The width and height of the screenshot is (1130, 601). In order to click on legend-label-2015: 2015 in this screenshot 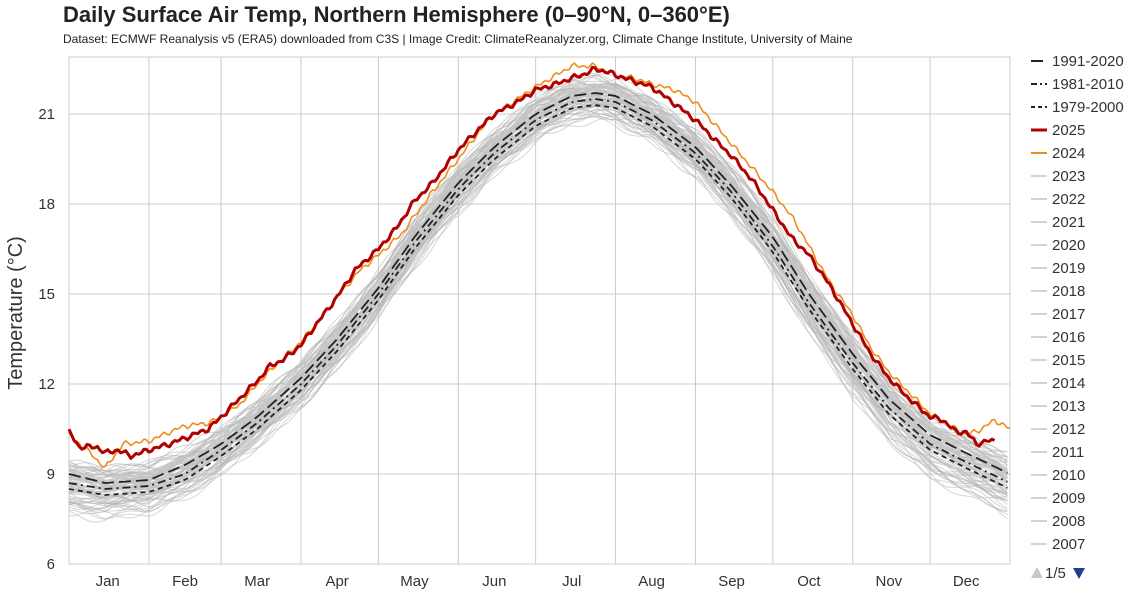, I will do `click(1068, 360)`.